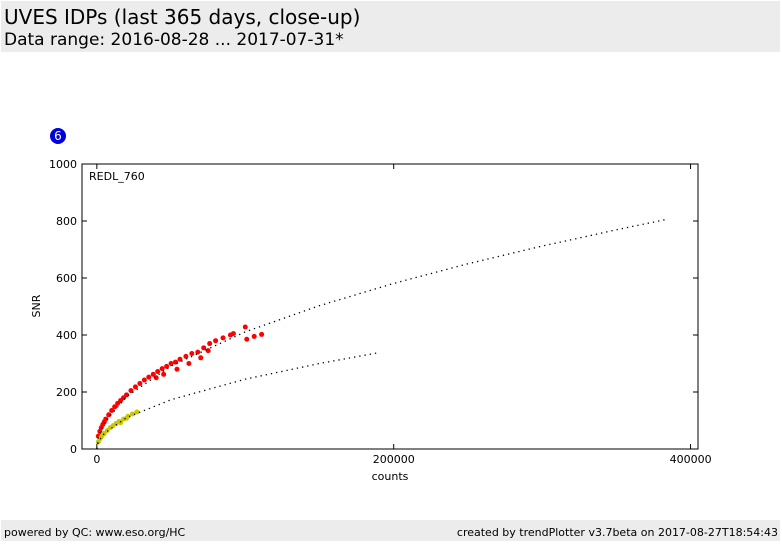  What do you see at coordinates (66, 335) in the screenshot?
I see `y-tick-label: 400` at bounding box center [66, 335].